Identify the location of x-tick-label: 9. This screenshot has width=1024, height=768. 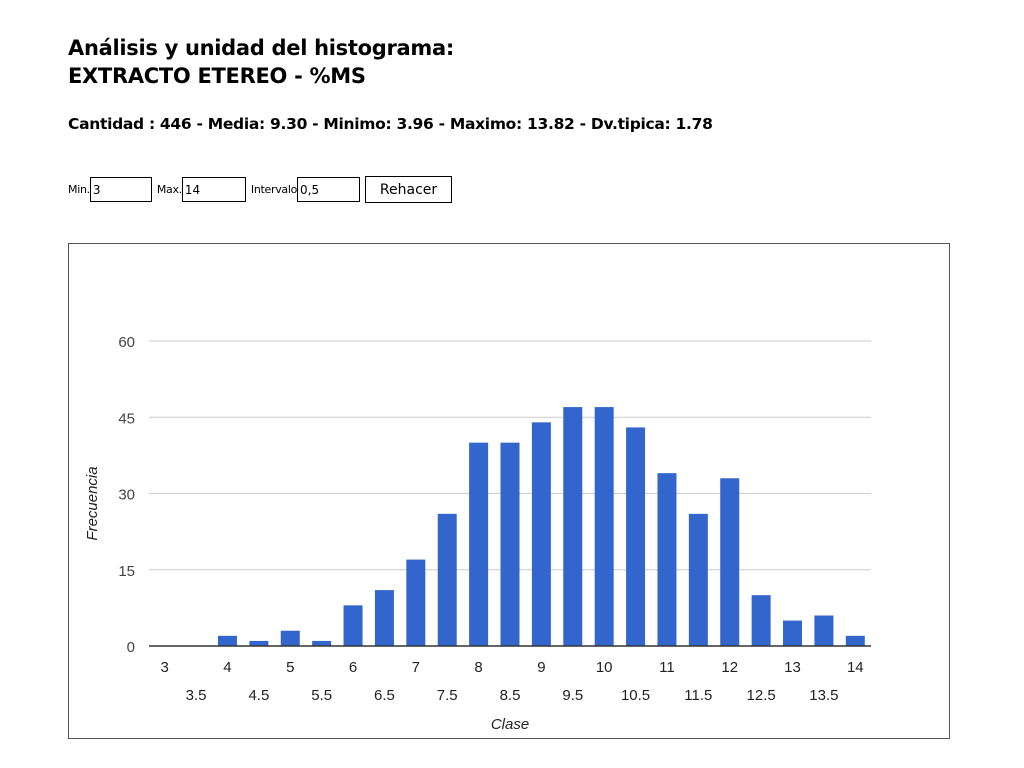
(541, 667).